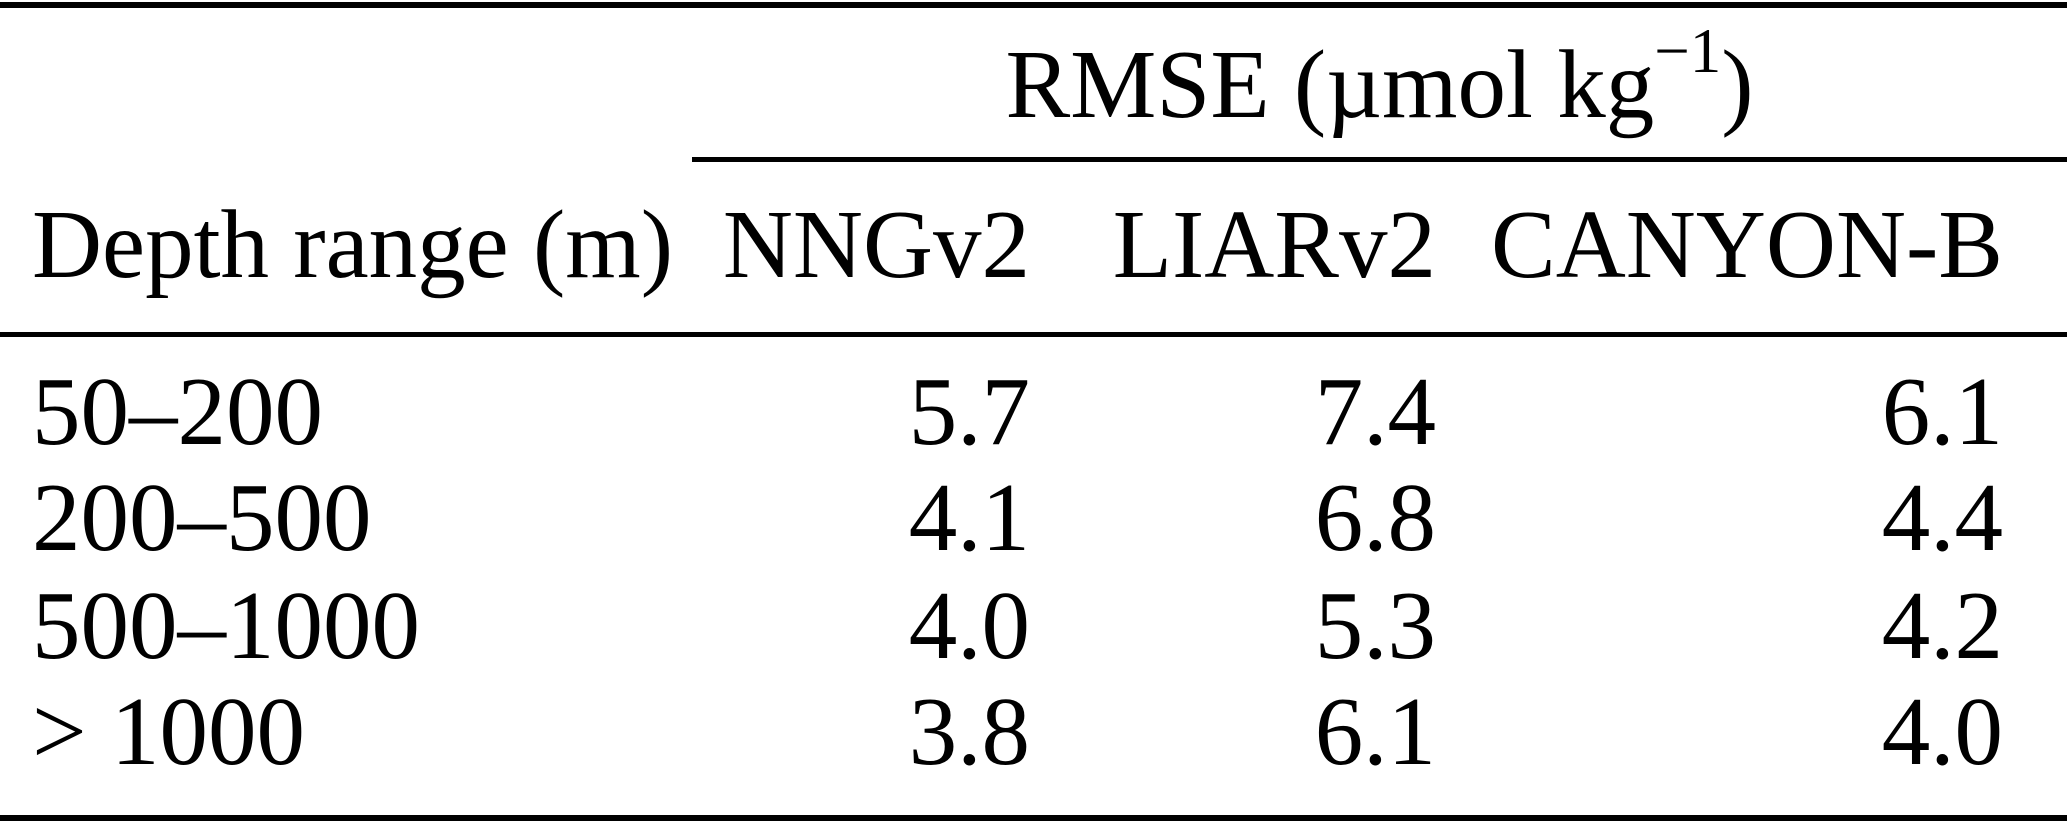  I want to click on cell-nngv2: 5.7, so click(969, 411).